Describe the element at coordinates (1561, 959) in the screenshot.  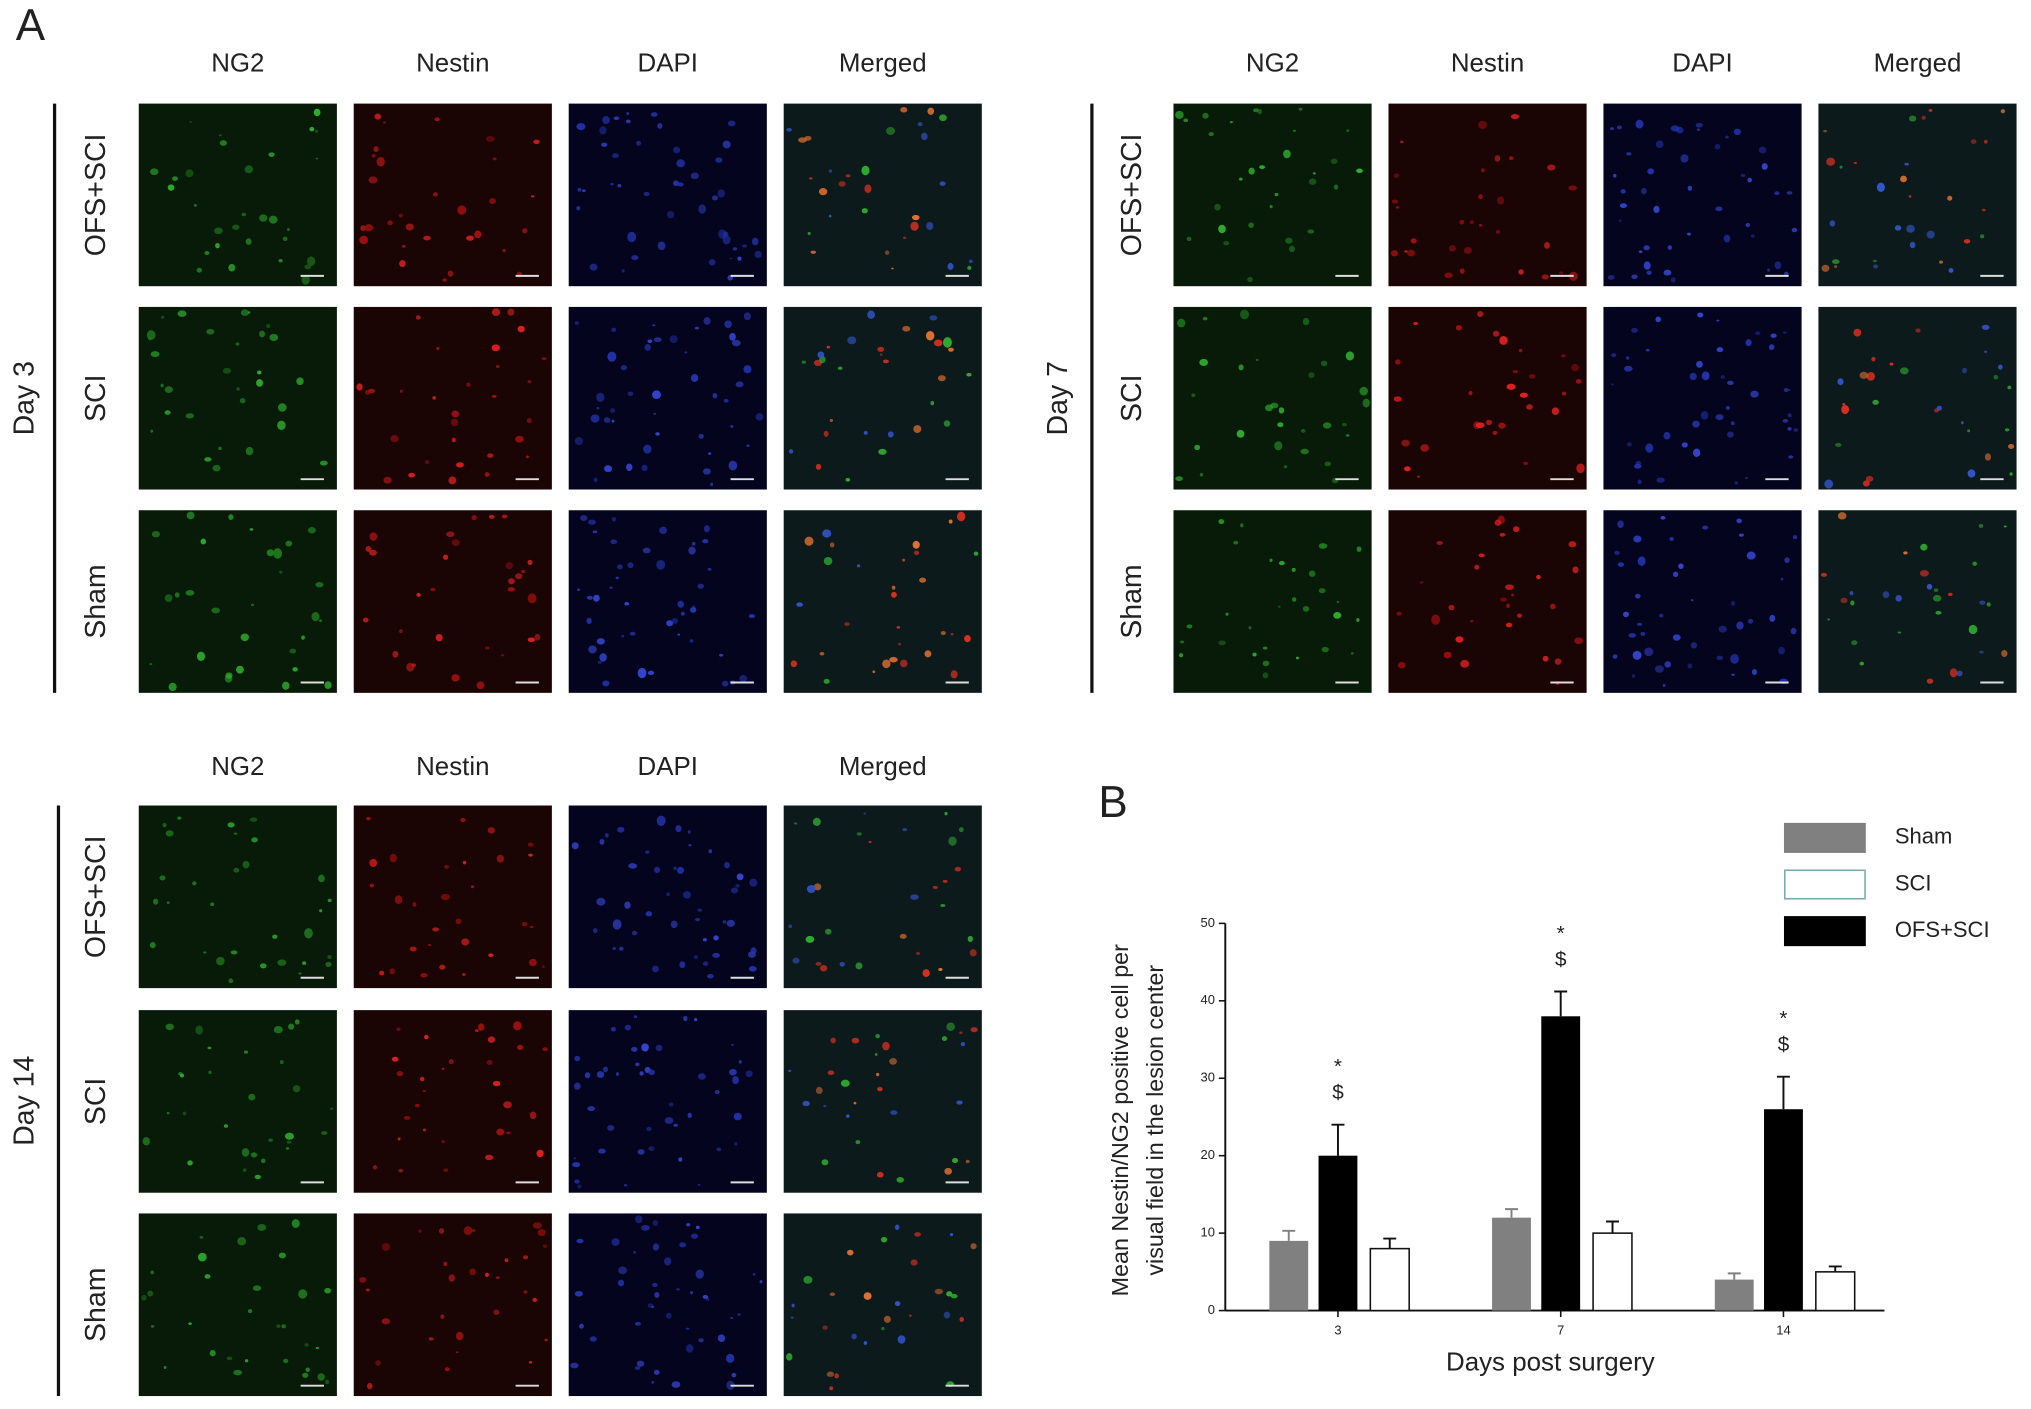
I see `significance-mark: $` at that location.